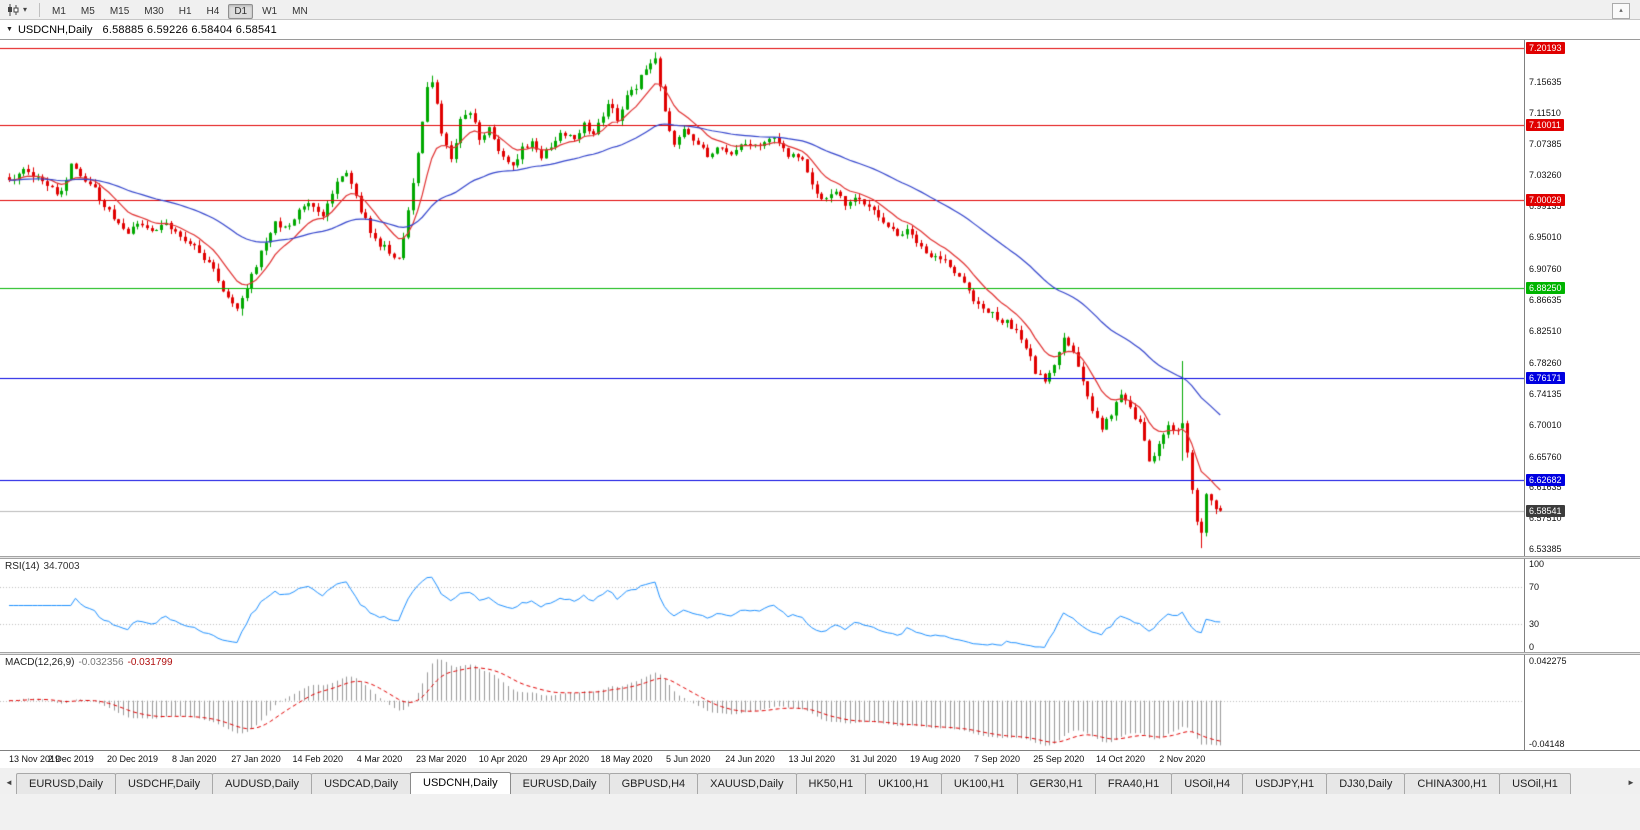 This screenshot has height=830, width=1640. What do you see at coordinates (1545, 487) in the screenshot?
I see `price-axis-label: 6.61635` at bounding box center [1545, 487].